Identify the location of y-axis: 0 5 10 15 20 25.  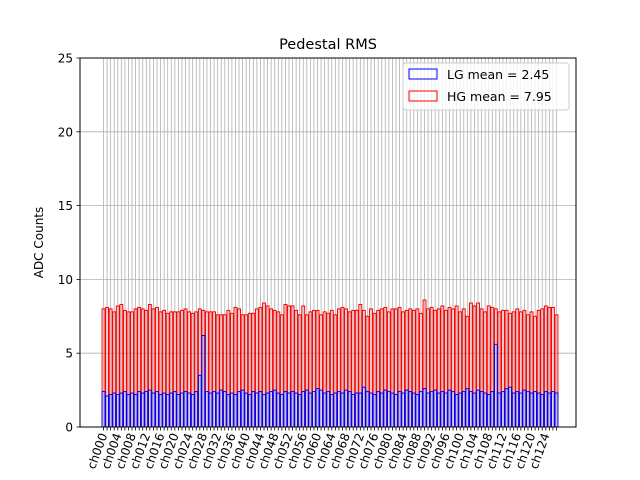
(69, 243).